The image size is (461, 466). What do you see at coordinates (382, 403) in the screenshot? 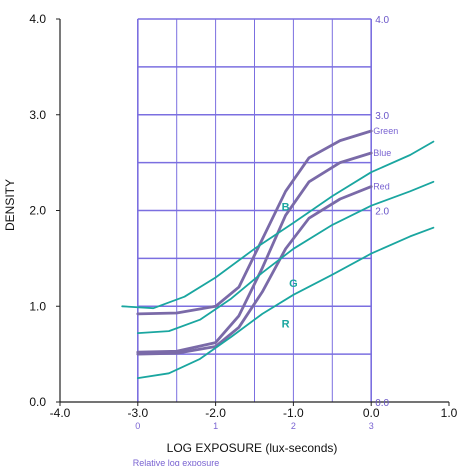
I see `right-axis-label-3: 0.0` at bounding box center [382, 403].